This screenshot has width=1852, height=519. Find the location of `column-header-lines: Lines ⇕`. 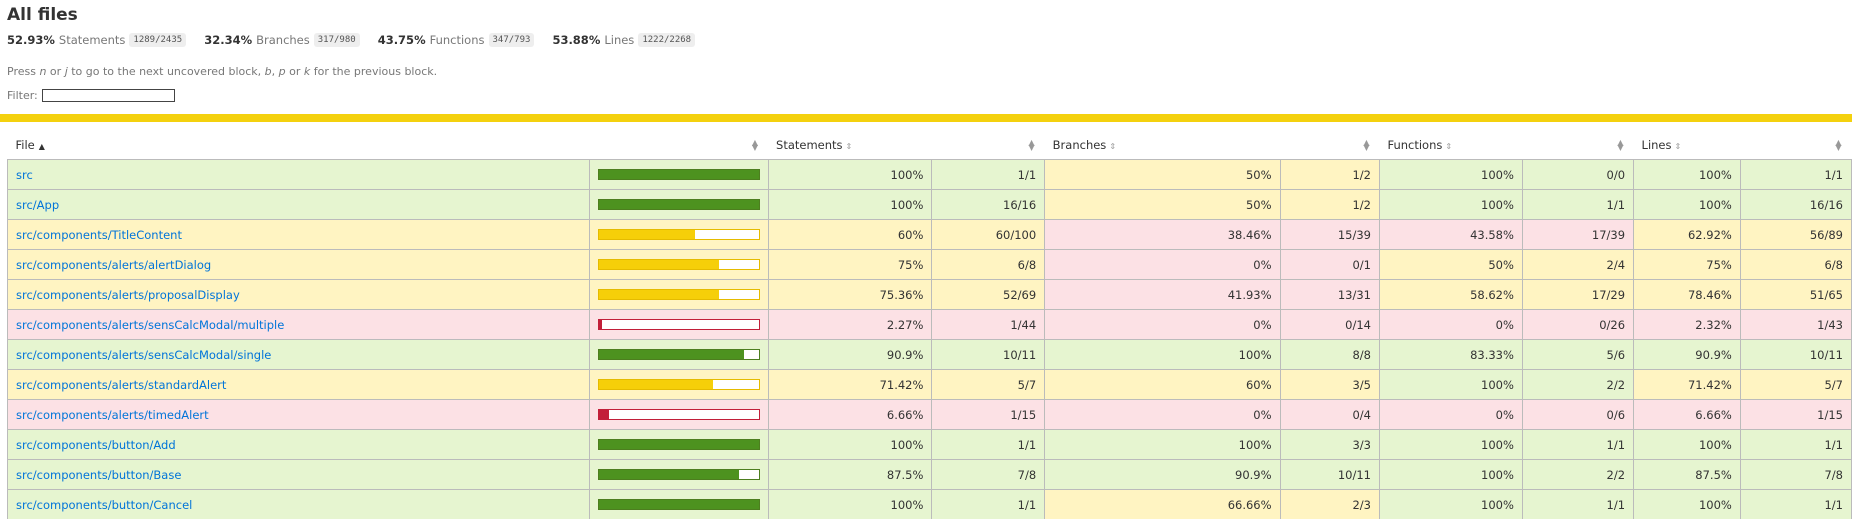

column-header-lines: Lines ⇕ is located at coordinates (1687, 145).